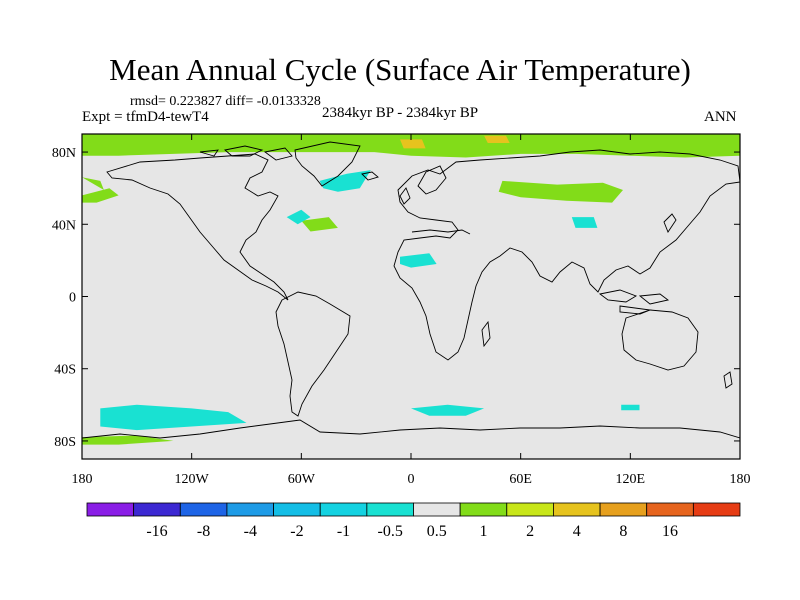 The width and height of the screenshot is (800, 600). What do you see at coordinates (145, 117) in the screenshot?
I see `experiment-label: Expt = tfmD4-tewT4` at bounding box center [145, 117].